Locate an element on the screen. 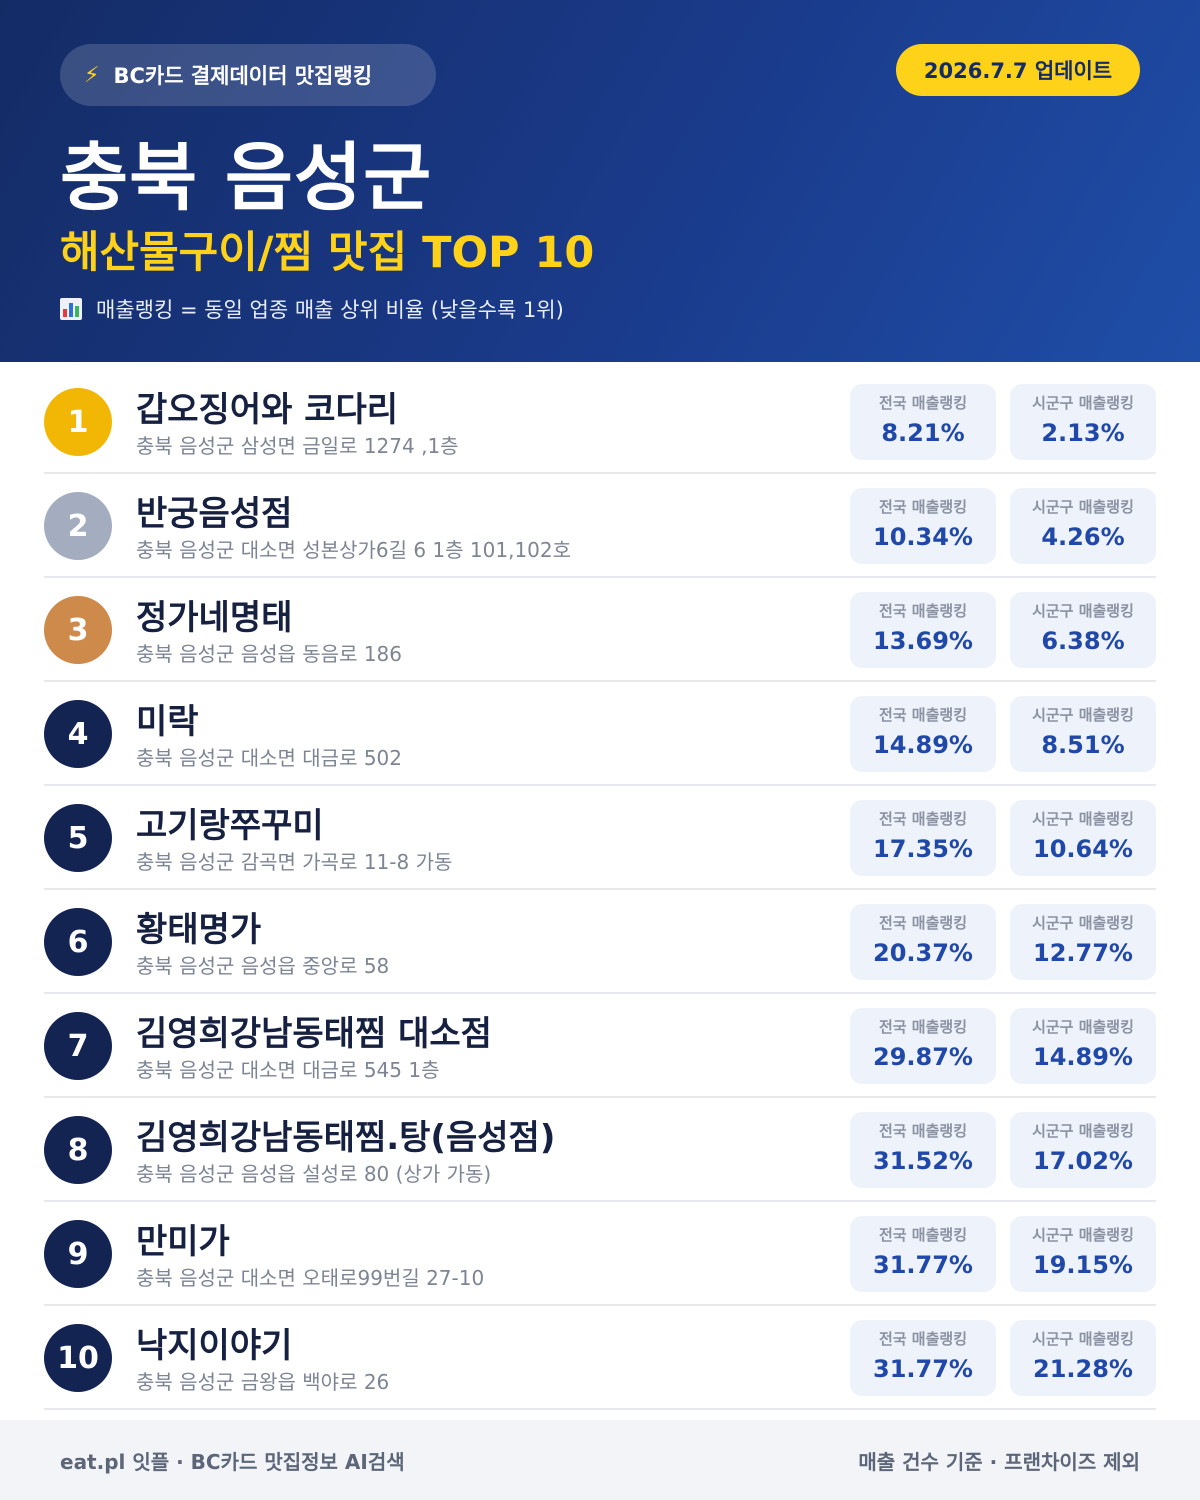  local-ranking-card: 시군구 매출랭킹 6.38% is located at coordinates (1083, 630).